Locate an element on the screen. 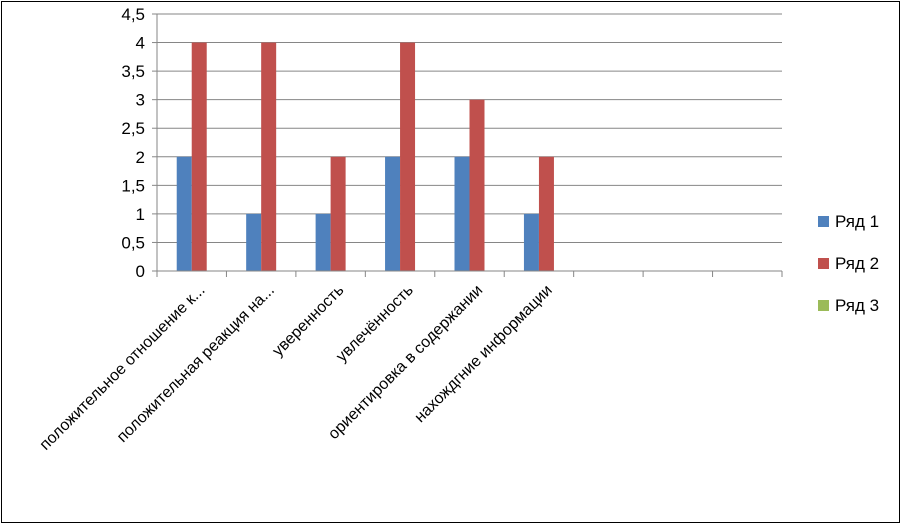 This screenshot has height=526, width=903. y-tick-label: 3,5 is located at coordinates (133, 71).